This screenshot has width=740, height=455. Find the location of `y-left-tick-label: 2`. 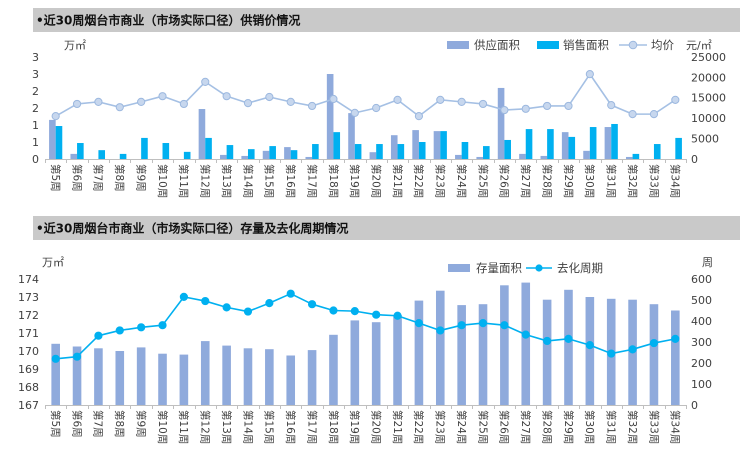

y-left-tick-label: 2 is located at coordinates (35, 91).